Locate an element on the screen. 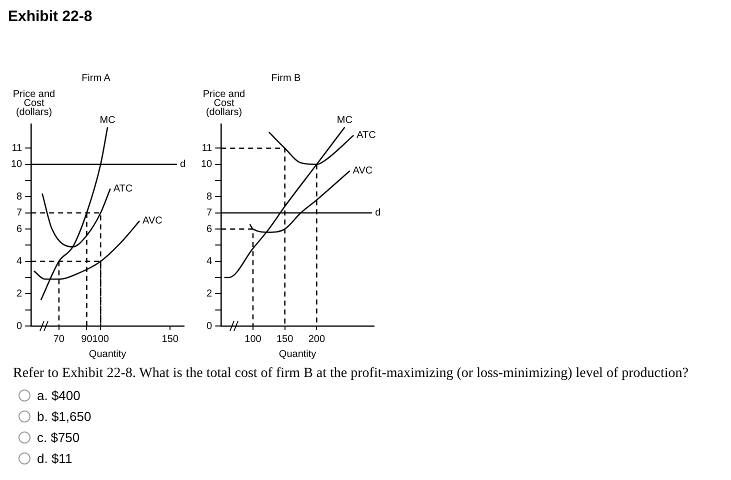 This screenshot has width=731, height=480. text: Refer to Exhibit 22-8. What is the total cost of firm B at the profit-maximizing (or loss-minimizing) level of production? is located at coordinates (350, 374).